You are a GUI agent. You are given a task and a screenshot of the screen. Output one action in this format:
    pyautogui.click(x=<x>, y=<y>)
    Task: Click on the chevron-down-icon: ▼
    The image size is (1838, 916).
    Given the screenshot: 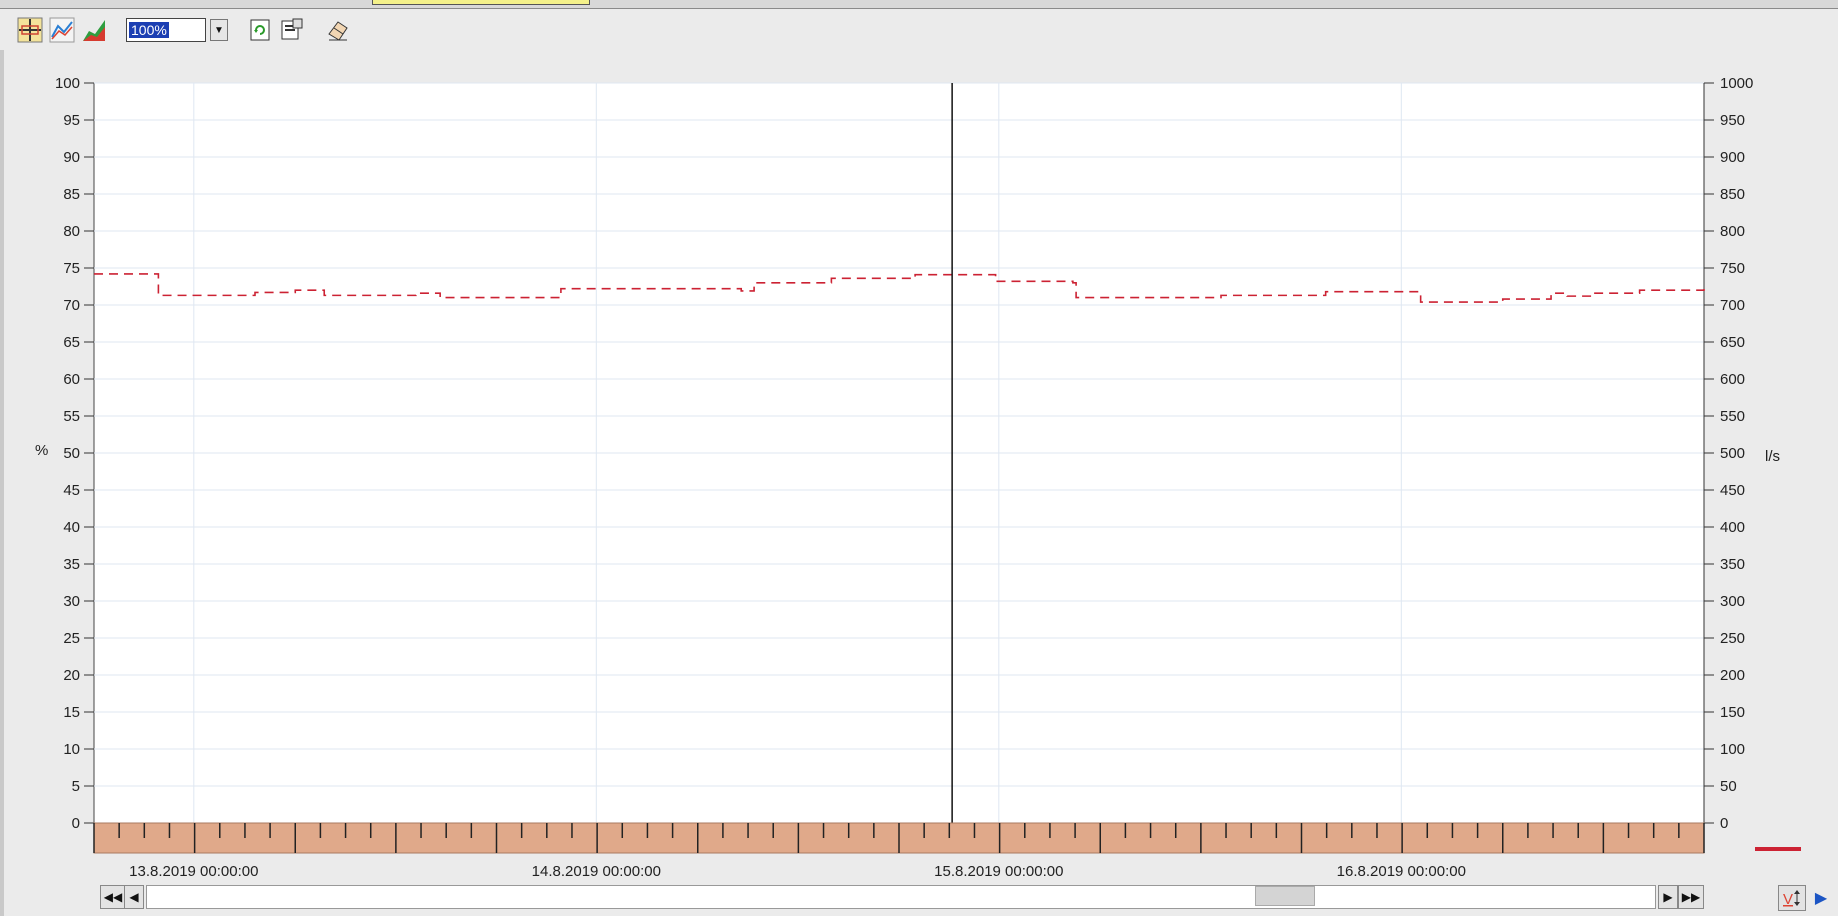 What is the action you would take?
    pyautogui.click(x=219, y=30)
    